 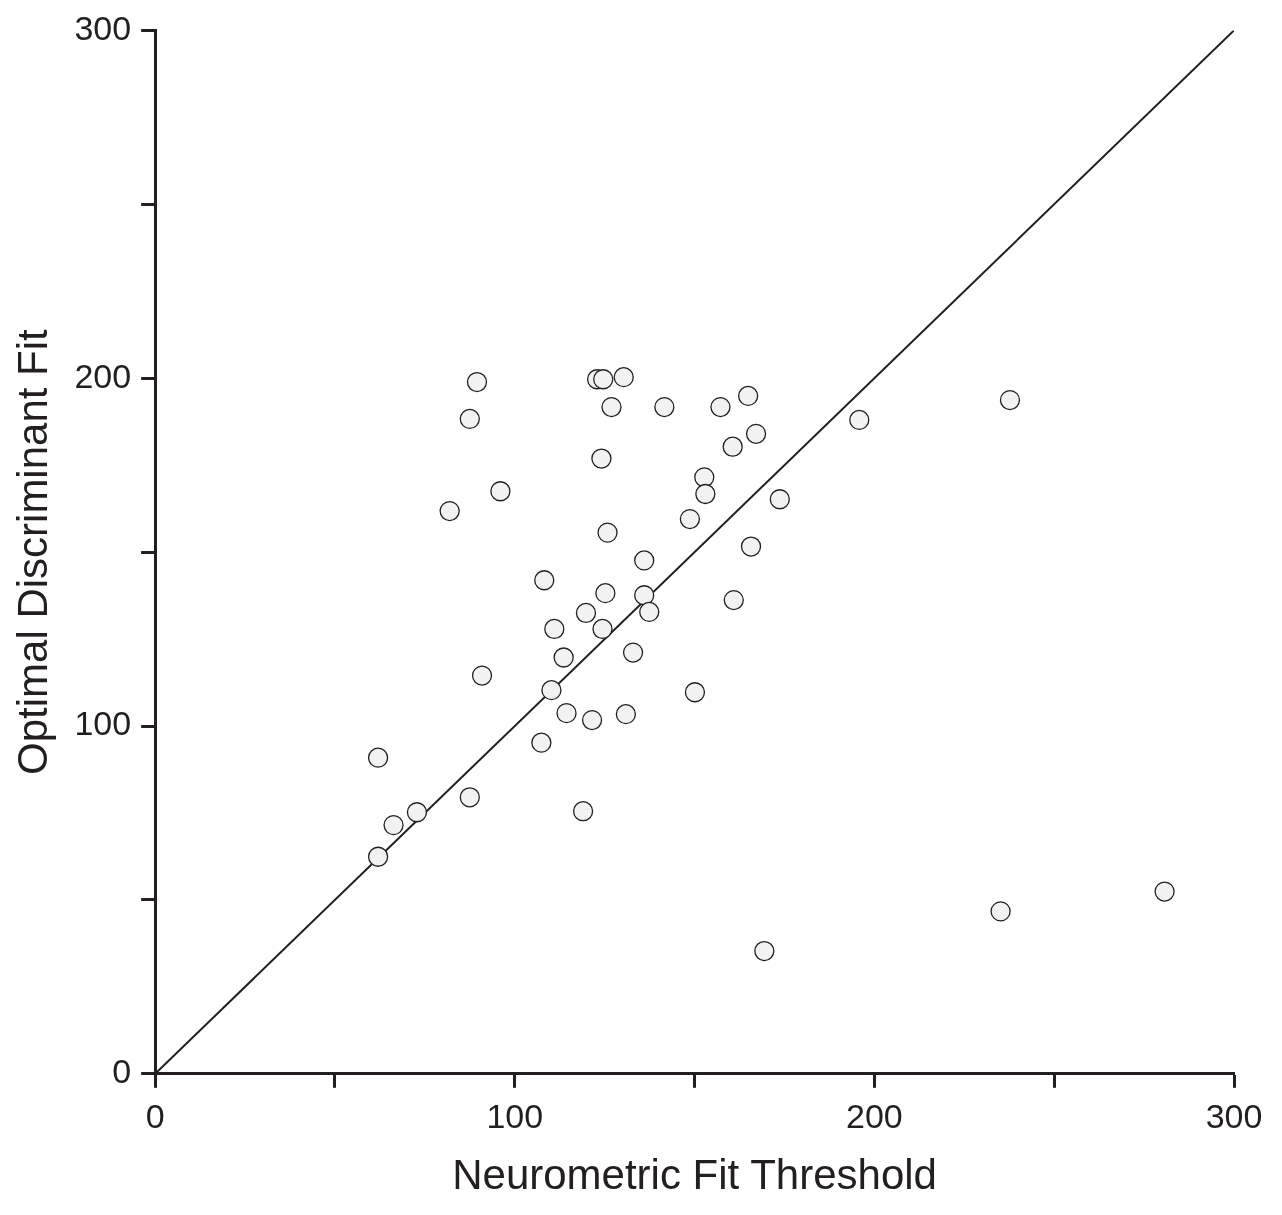 What do you see at coordinates (103, 375) in the screenshot?
I see `y-tick-label: 200` at bounding box center [103, 375].